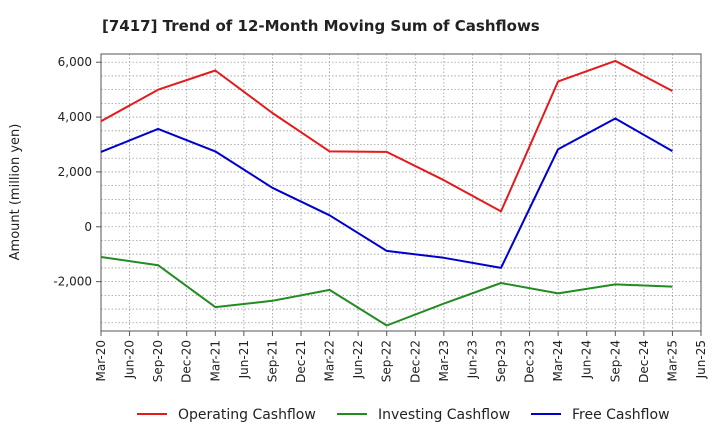 The height and width of the screenshot is (444, 720). What do you see at coordinates (358, 359) in the screenshot?
I see `x-tick-label: Jun-22` at bounding box center [358, 359].